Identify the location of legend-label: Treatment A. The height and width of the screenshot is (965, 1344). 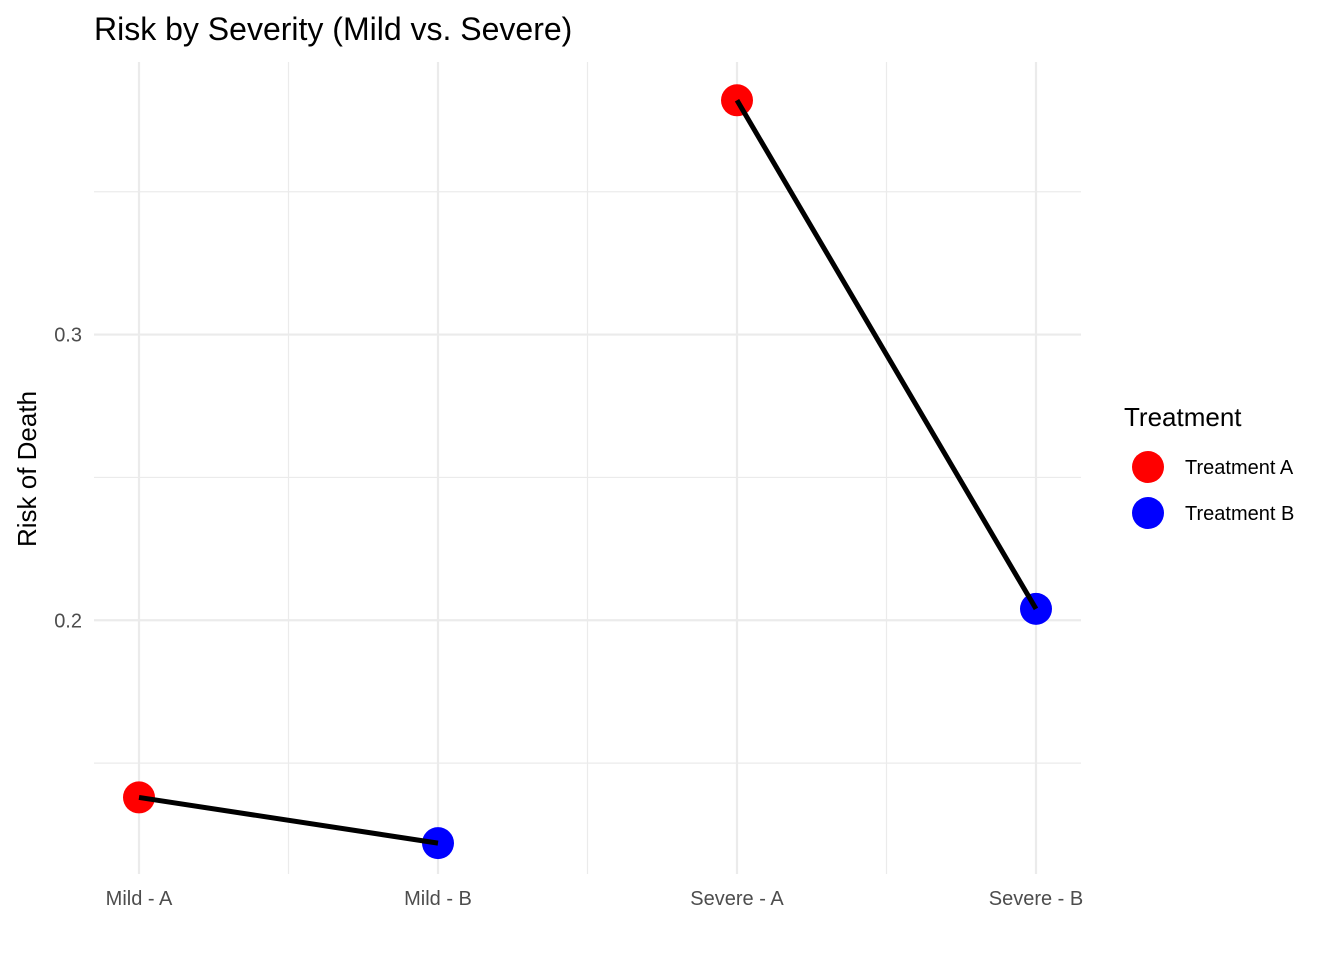
(1239, 468).